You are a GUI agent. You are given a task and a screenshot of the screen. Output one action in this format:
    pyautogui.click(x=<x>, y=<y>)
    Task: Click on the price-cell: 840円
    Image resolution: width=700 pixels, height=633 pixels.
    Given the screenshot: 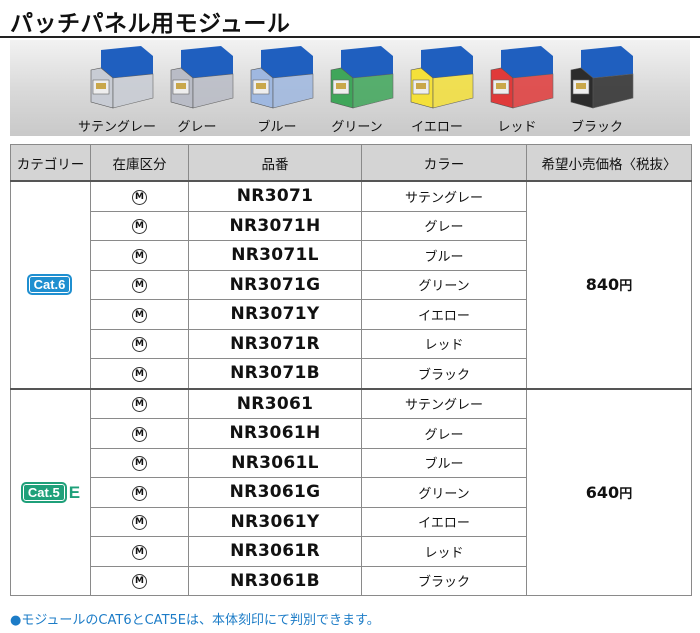 What is the action you would take?
    pyautogui.click(x=609, y=284)
    